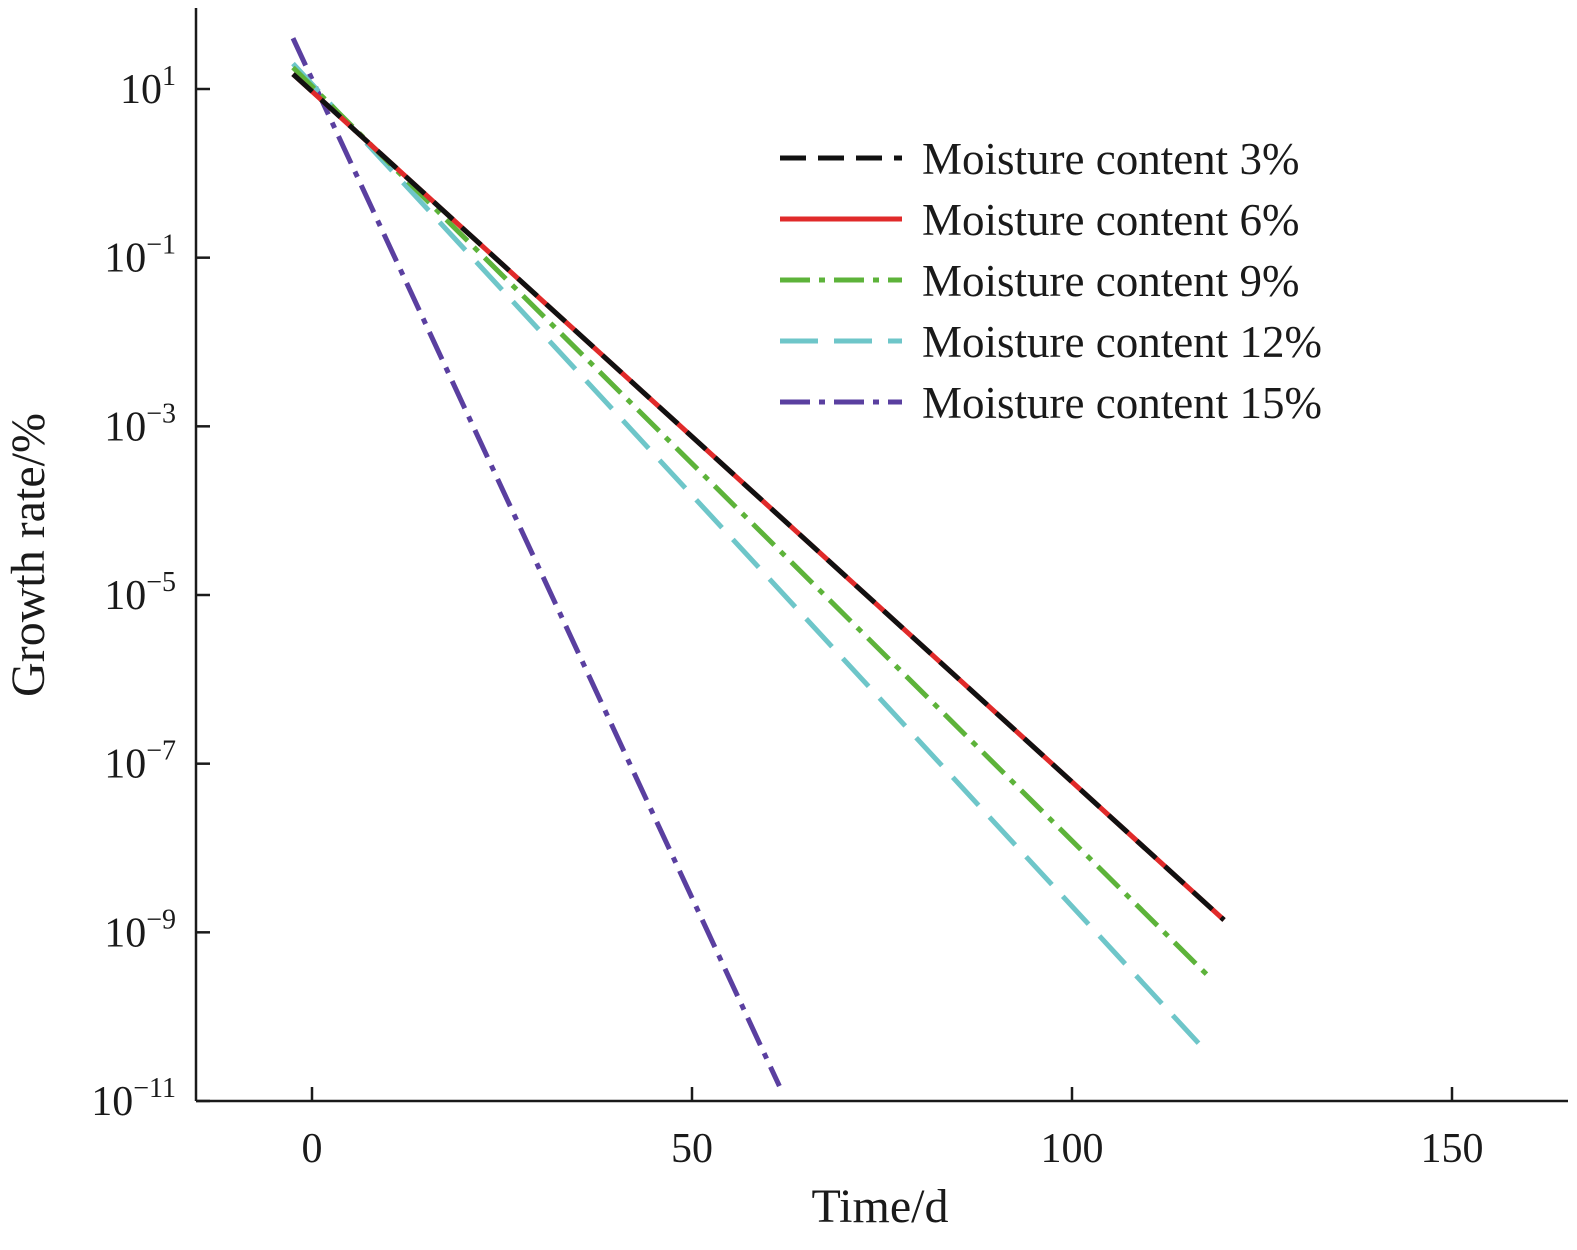 The width and height of the screenshot is (1577, 1250). Describe the element at coordinates (28, 555) in the screenshot. I see `y-axis-title: Growth rate/%` at that location.